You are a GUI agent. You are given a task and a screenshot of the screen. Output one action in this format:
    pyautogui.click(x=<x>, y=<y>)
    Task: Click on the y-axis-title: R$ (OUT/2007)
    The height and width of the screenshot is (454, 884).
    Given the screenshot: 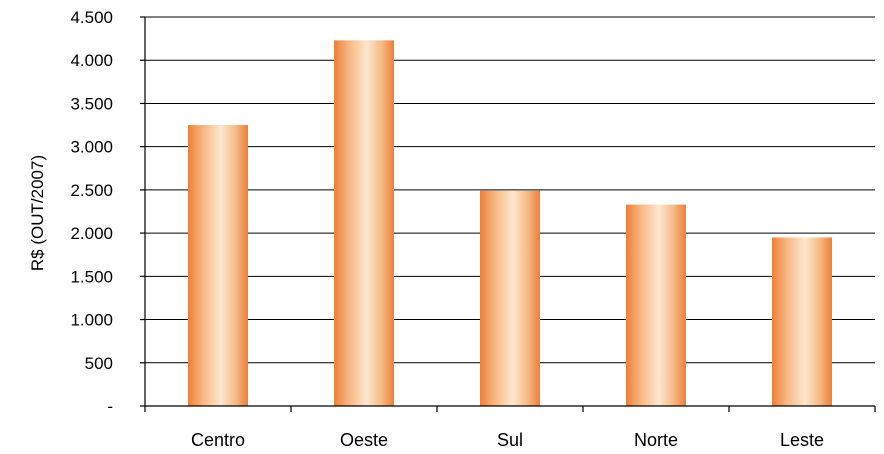 What is the action you would take?
    pyautogui.click(x=37, y=213)
    